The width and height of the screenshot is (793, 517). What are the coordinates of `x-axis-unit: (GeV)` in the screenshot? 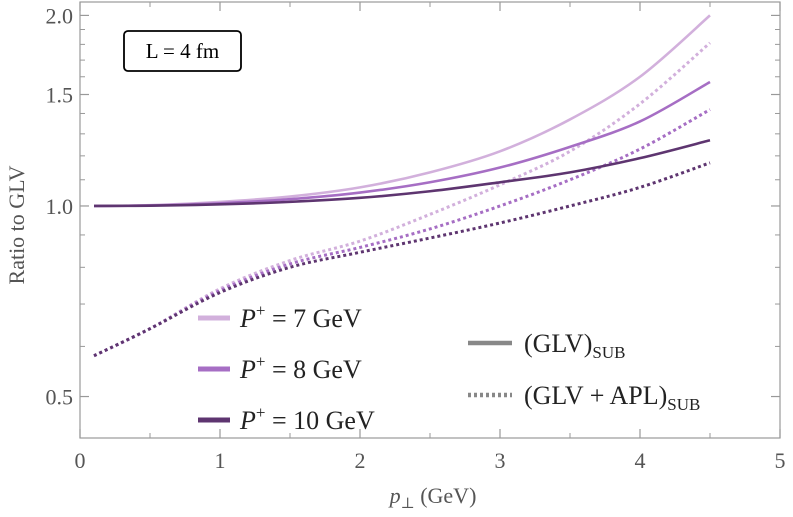 It's located at (448, 495).